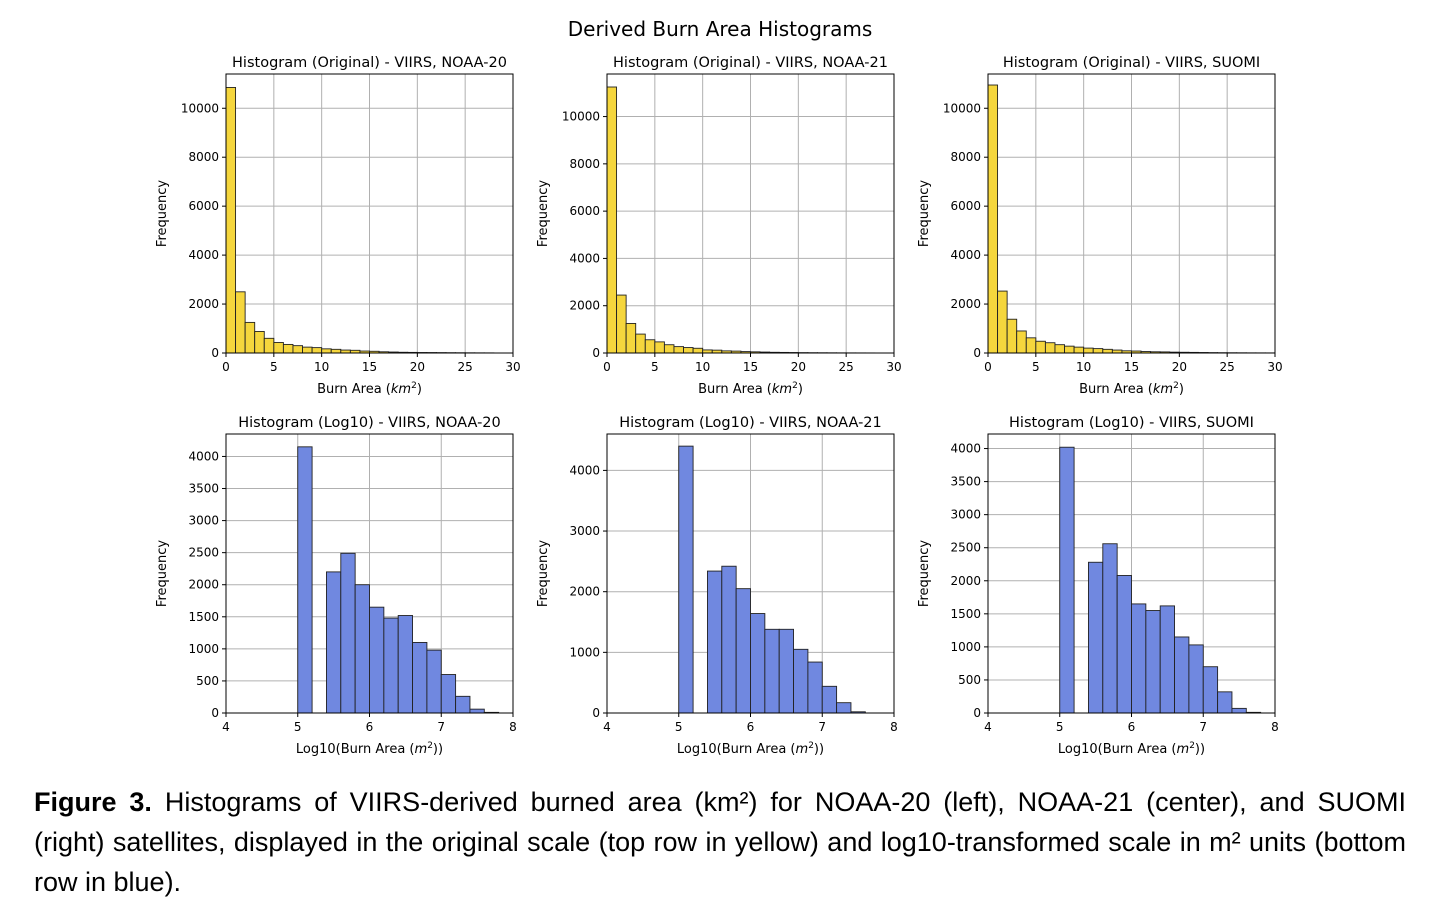 The height and width of the screenshot is (912, 1454). I want to click on panel-title: Histogram (Original) - VIIRS, NOAA-20, so click(369, 63).